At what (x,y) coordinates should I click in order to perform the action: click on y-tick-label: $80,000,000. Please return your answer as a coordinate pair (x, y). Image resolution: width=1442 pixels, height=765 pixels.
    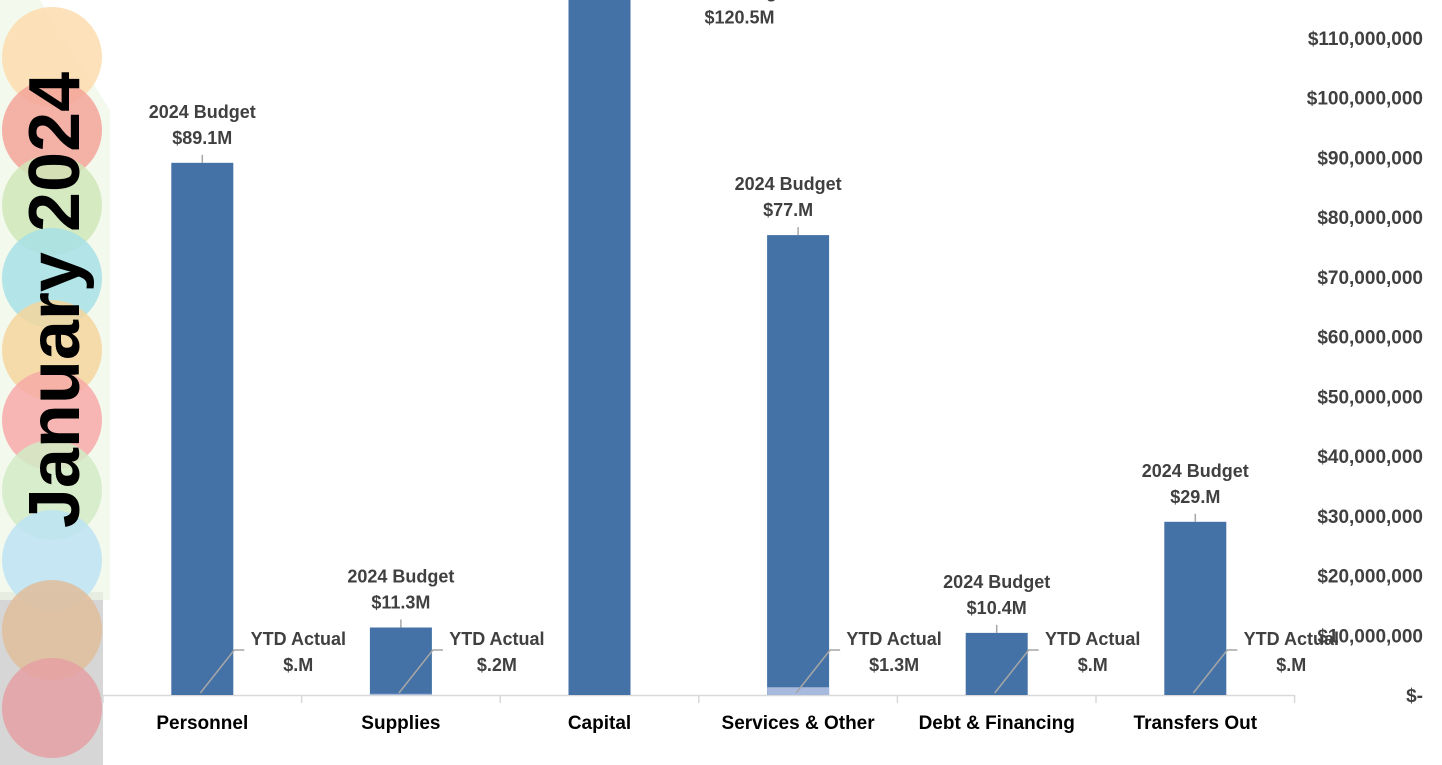
    Looking at the image, I should click on (1370, 218).